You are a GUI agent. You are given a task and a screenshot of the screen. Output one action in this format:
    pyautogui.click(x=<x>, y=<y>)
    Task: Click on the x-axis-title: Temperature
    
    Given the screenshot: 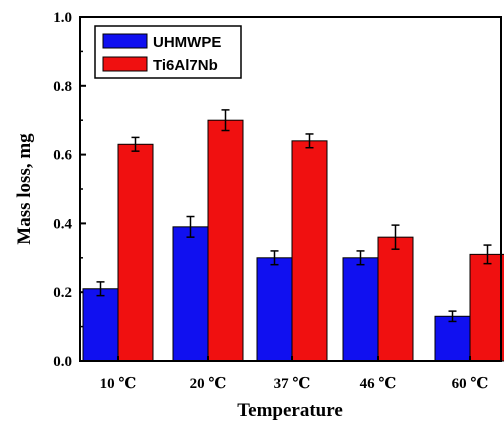 What is the action you would take?
    pyautogui.click(x=290, y=410)
    